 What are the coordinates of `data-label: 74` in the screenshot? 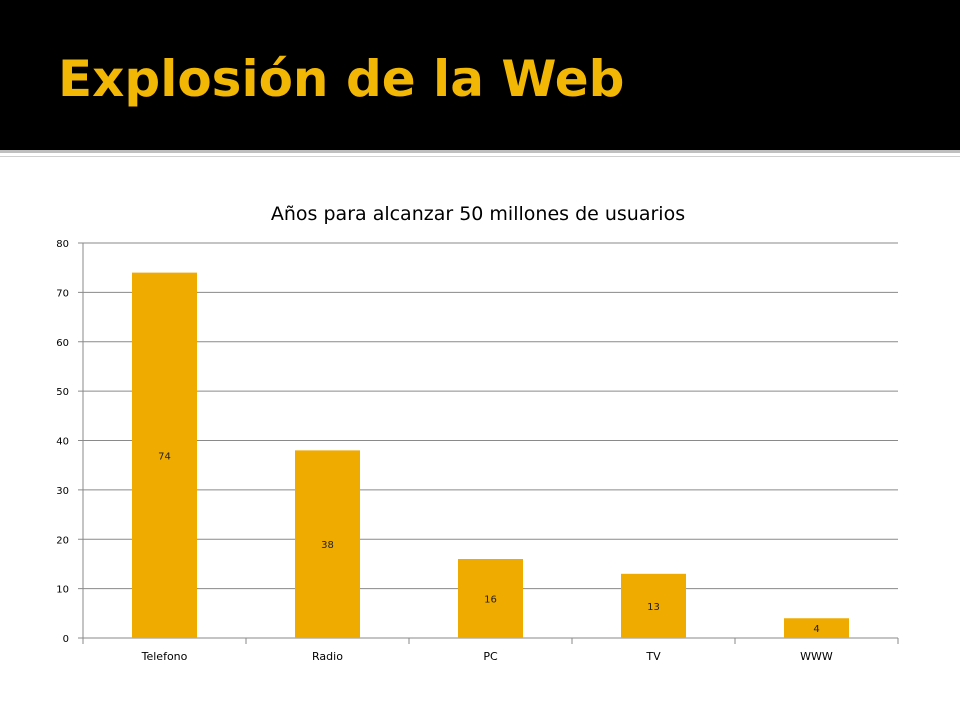 It's located at (164, 456).